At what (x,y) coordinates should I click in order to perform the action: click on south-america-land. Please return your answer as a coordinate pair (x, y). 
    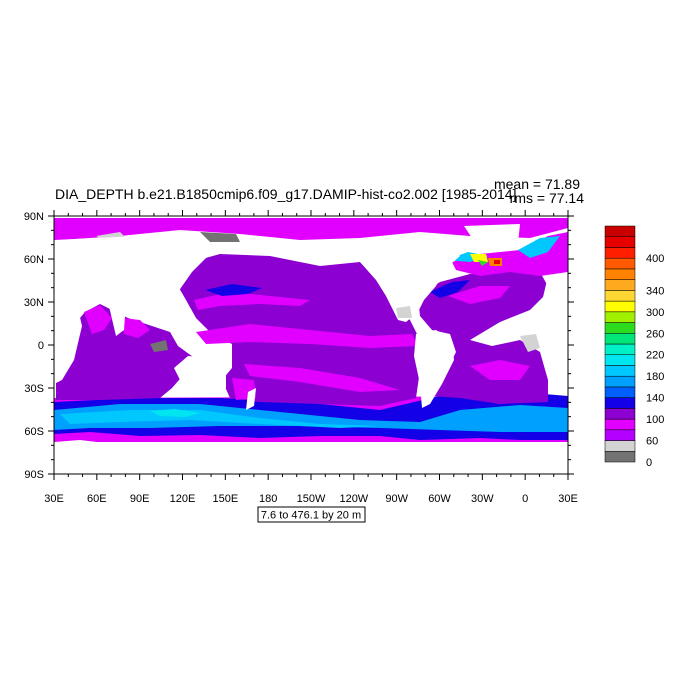
    Looking at the image, I should click on (434, 369).